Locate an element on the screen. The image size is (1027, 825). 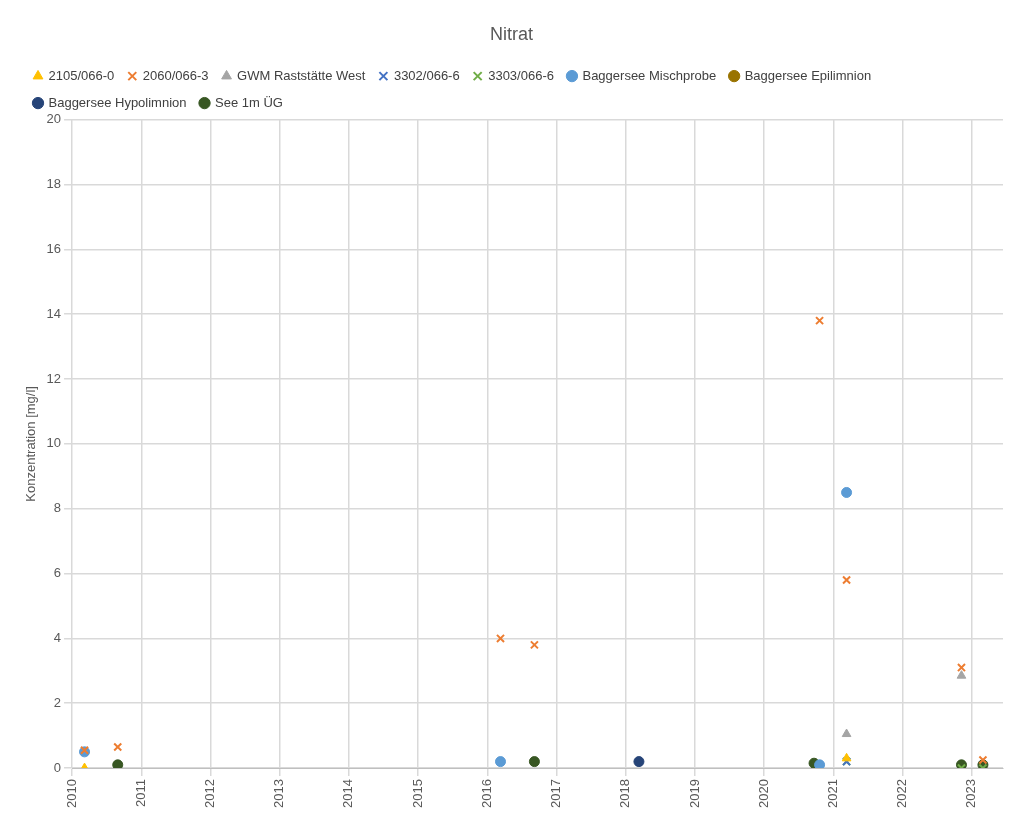
legend-label: 3302/066-6 is located at coordinates (426, 75).